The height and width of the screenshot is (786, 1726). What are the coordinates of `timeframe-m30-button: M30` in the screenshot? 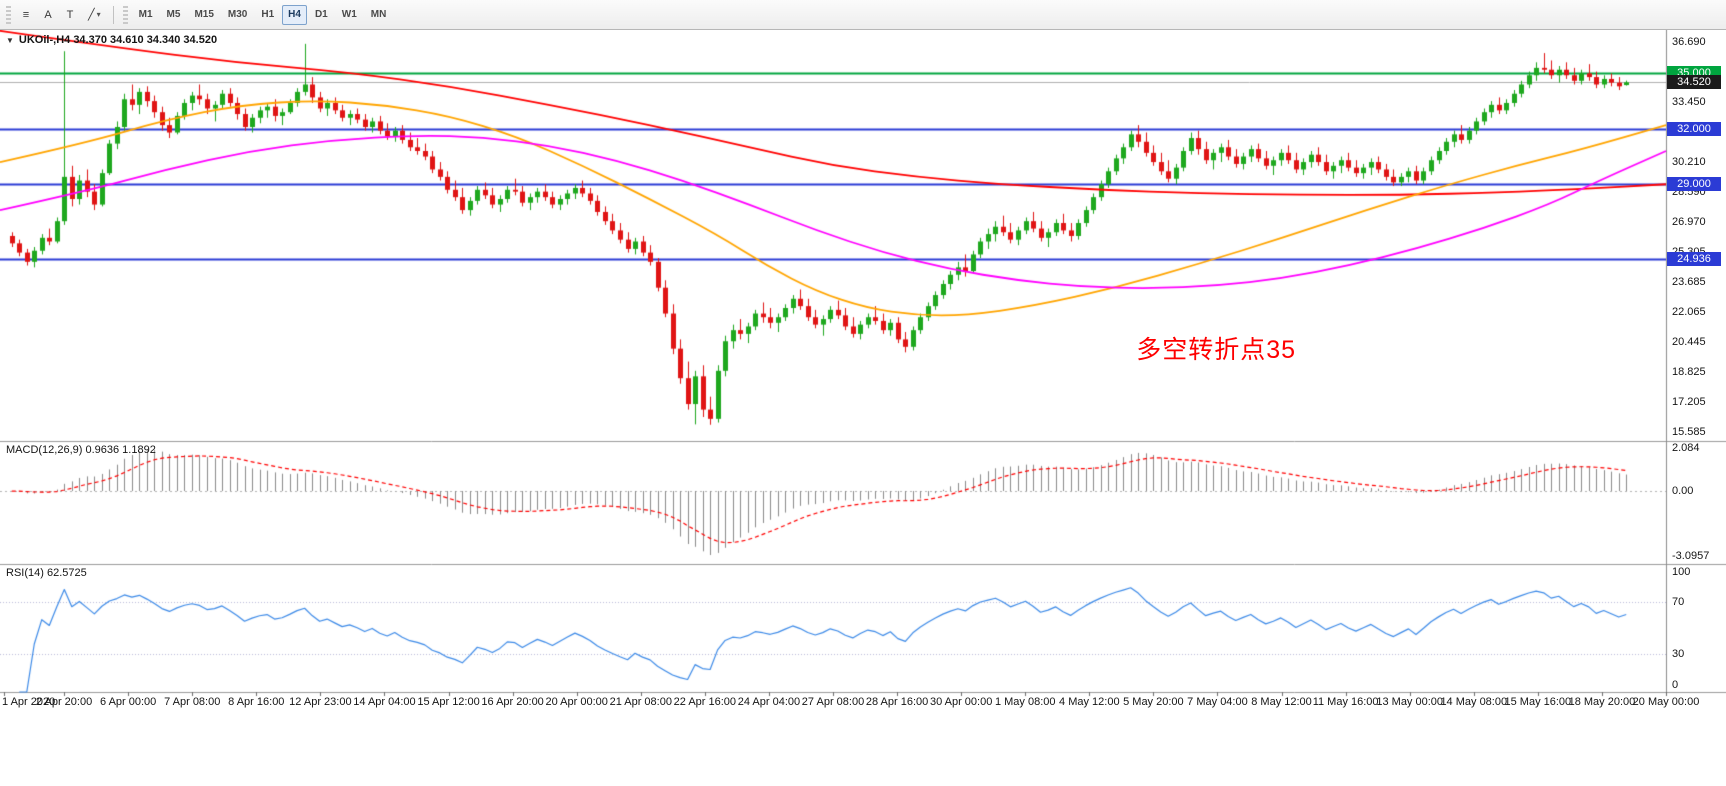 It's located at (237, 14).